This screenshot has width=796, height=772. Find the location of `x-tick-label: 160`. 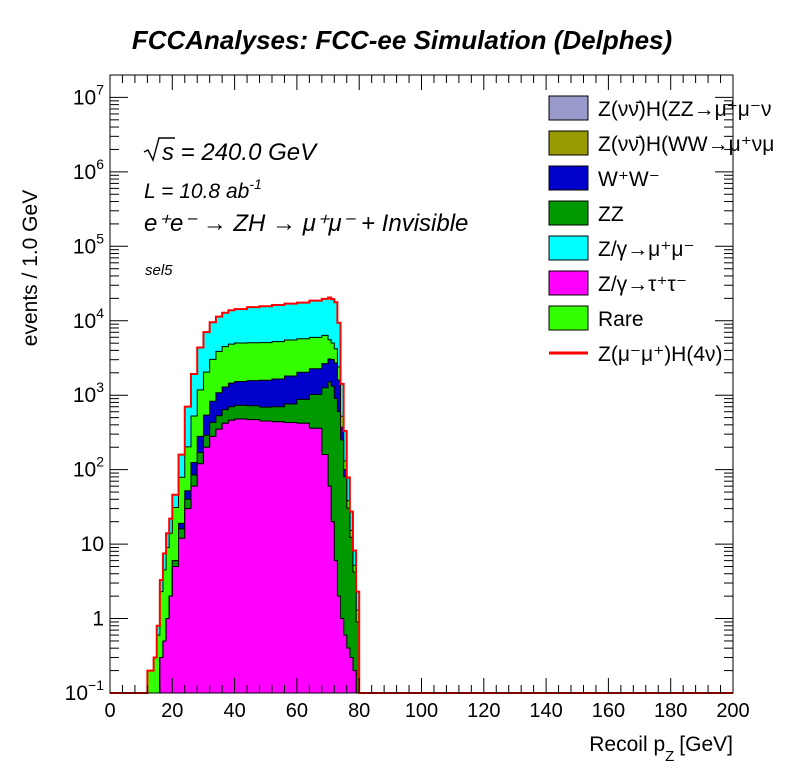

x-tick-label: 160 is located at coordinates (608, 711).